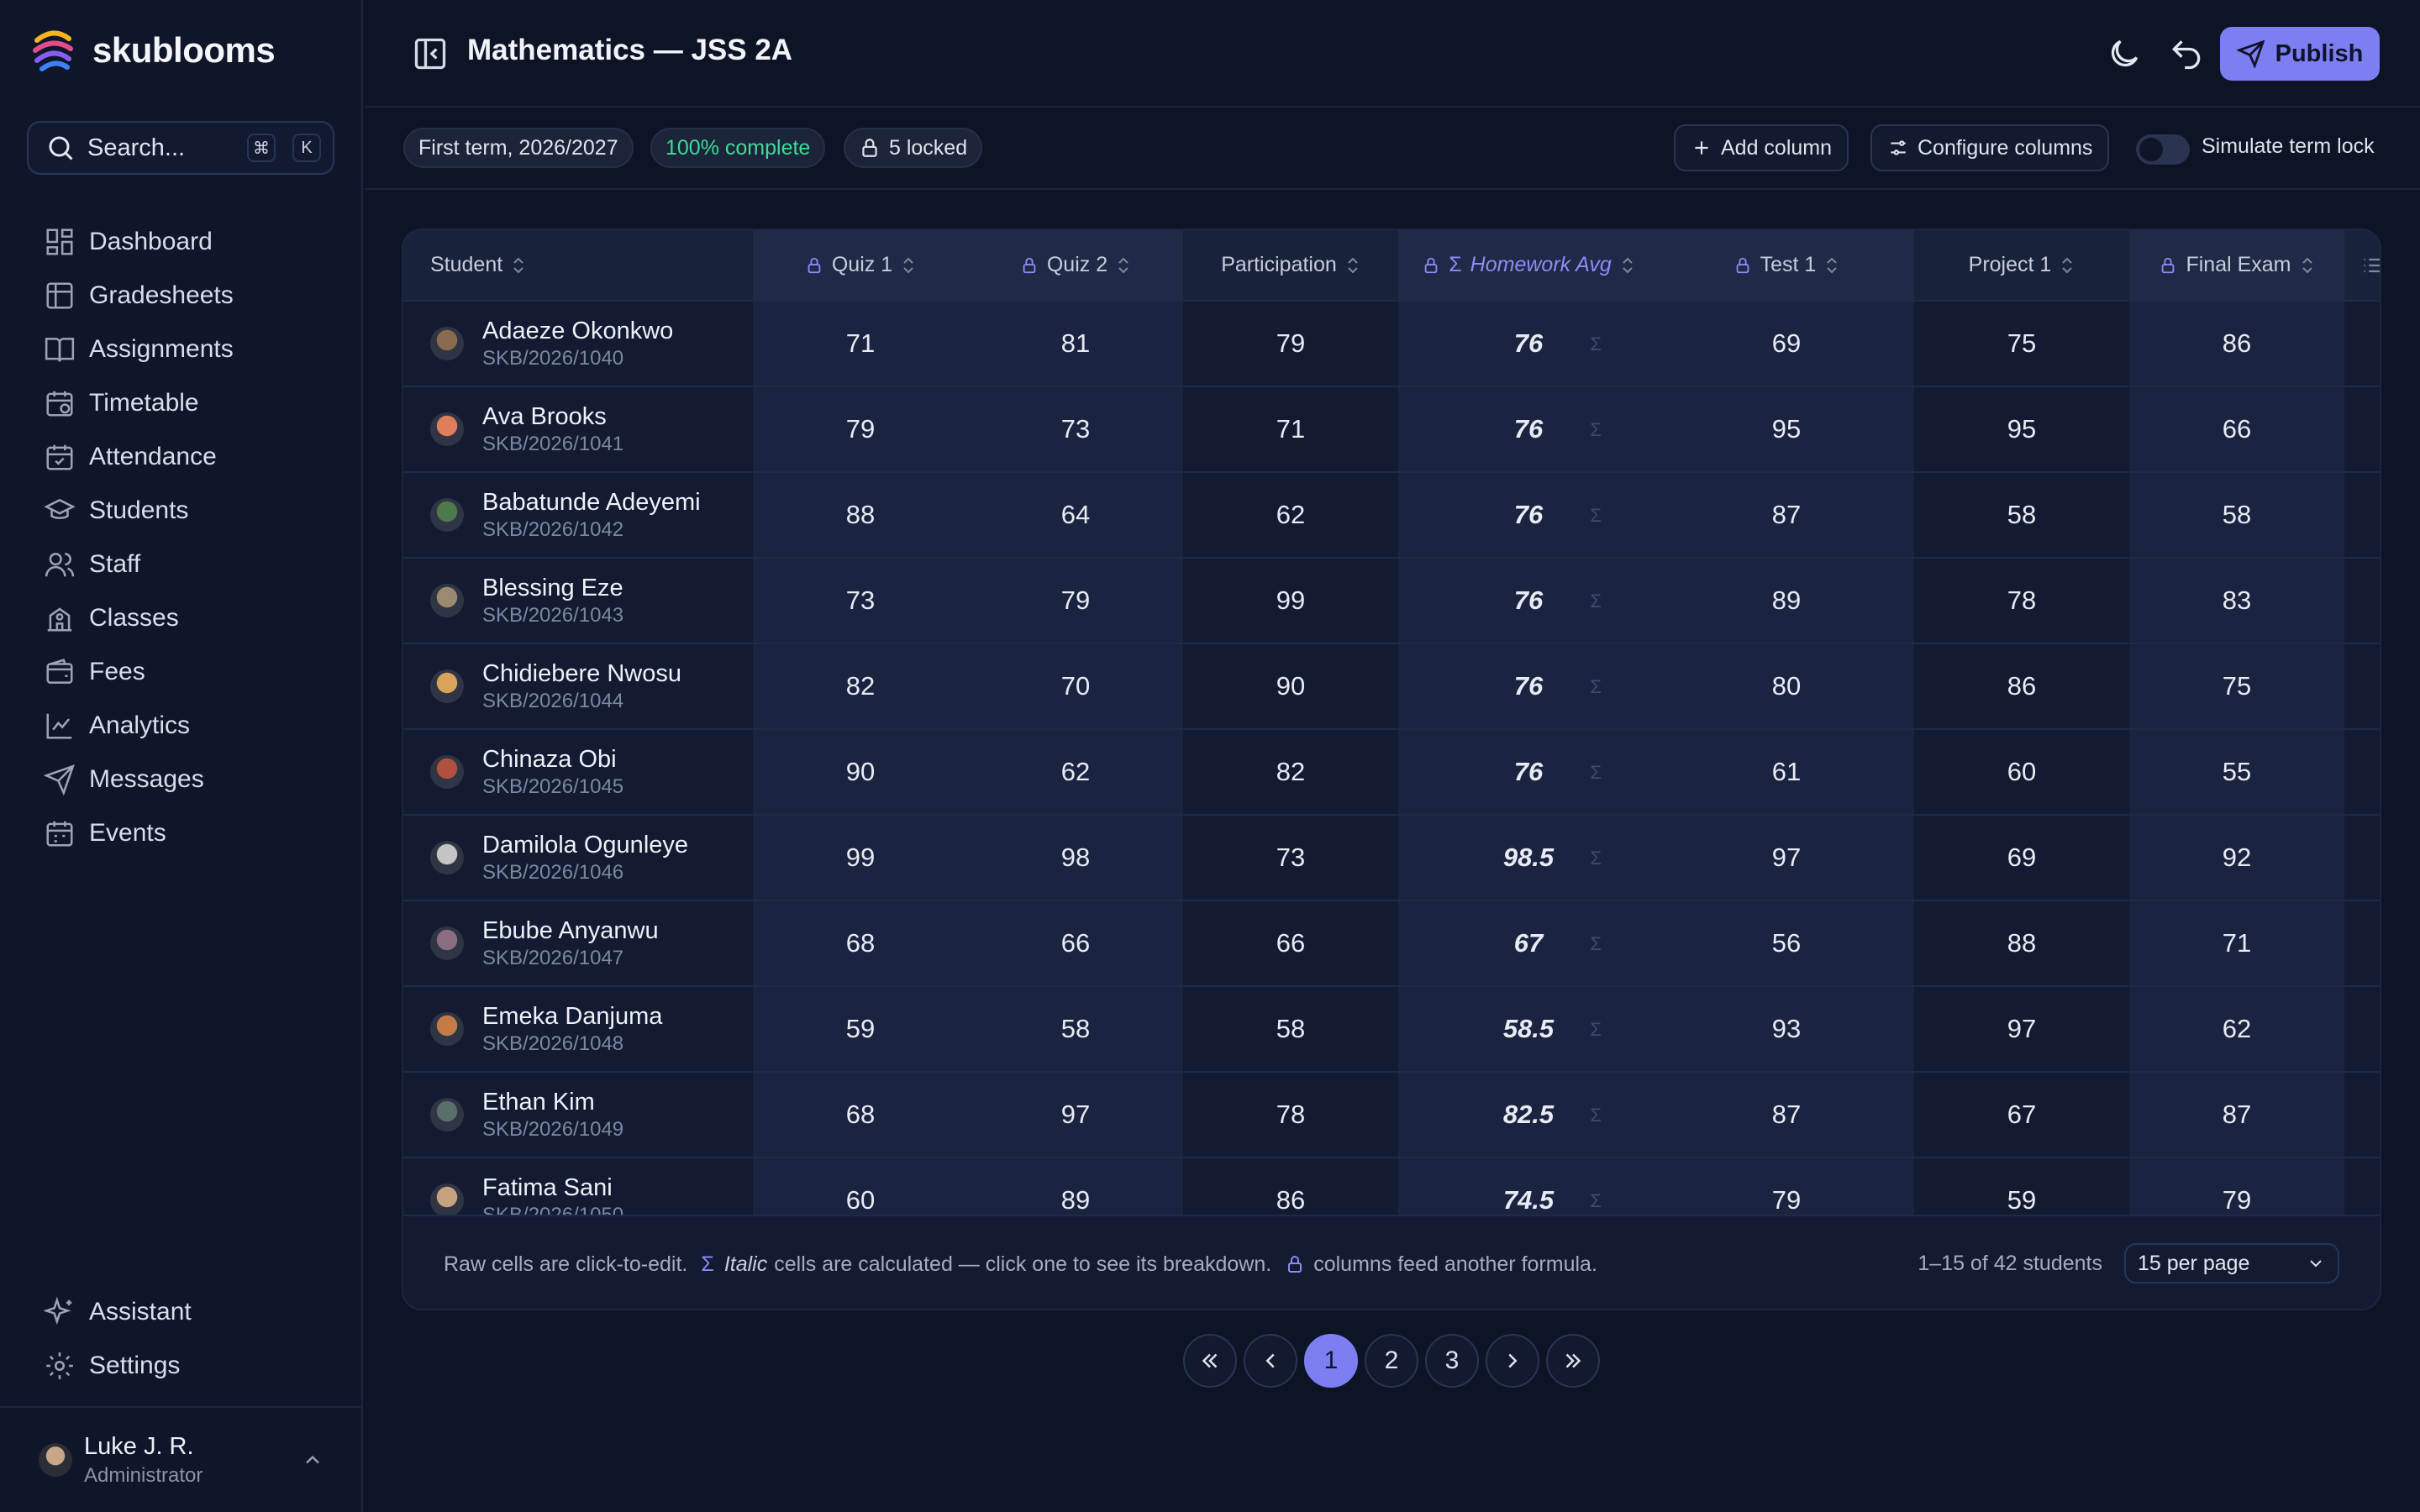 Image resolution: width=2420 pixels, height=1512 pixels. I want to click on score-cell: 67, so click(2022, 1115).